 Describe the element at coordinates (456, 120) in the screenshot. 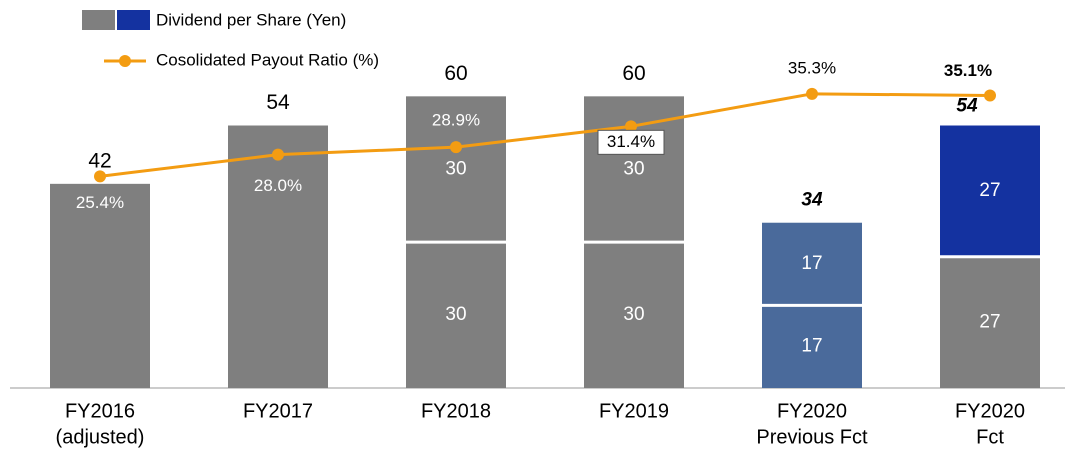

I see `line-label: 28.9%` at that location.